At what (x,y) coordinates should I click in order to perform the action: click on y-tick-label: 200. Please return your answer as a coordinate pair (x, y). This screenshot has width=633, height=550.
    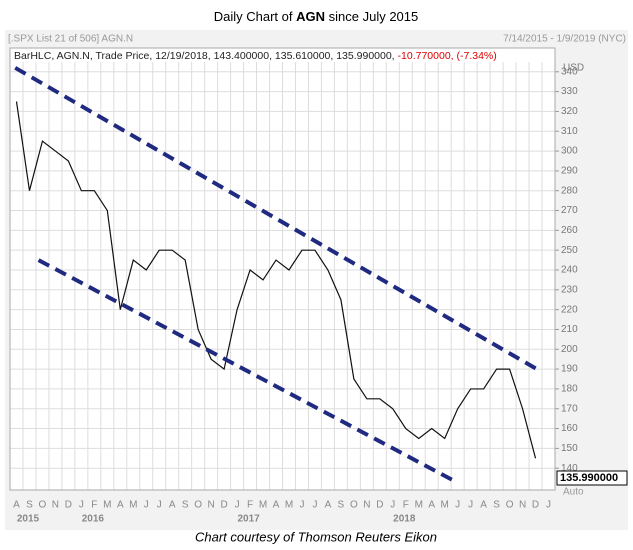
    Looking at the image, I should click on (569, 349).